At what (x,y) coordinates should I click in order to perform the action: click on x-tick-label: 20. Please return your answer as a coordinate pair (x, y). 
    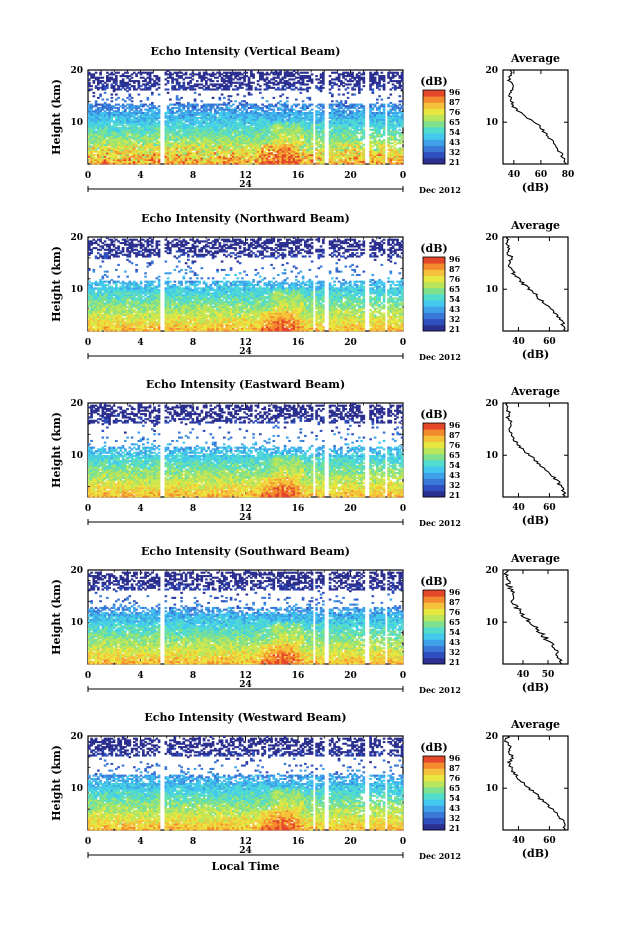
    Looking at the image, I should click on (350, 176).